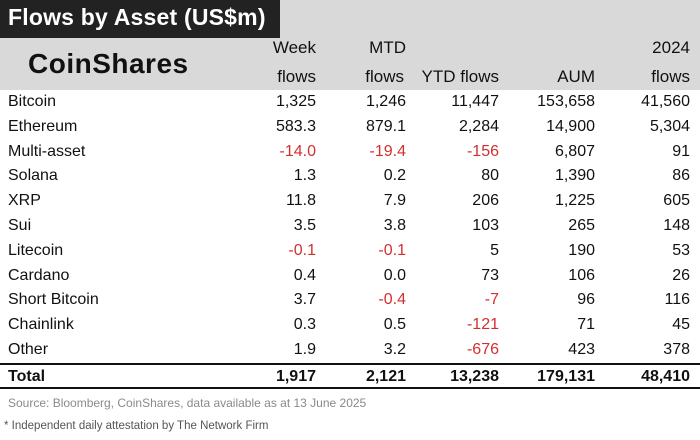  I want to click on cell-2024: 53, so click(681, 250).